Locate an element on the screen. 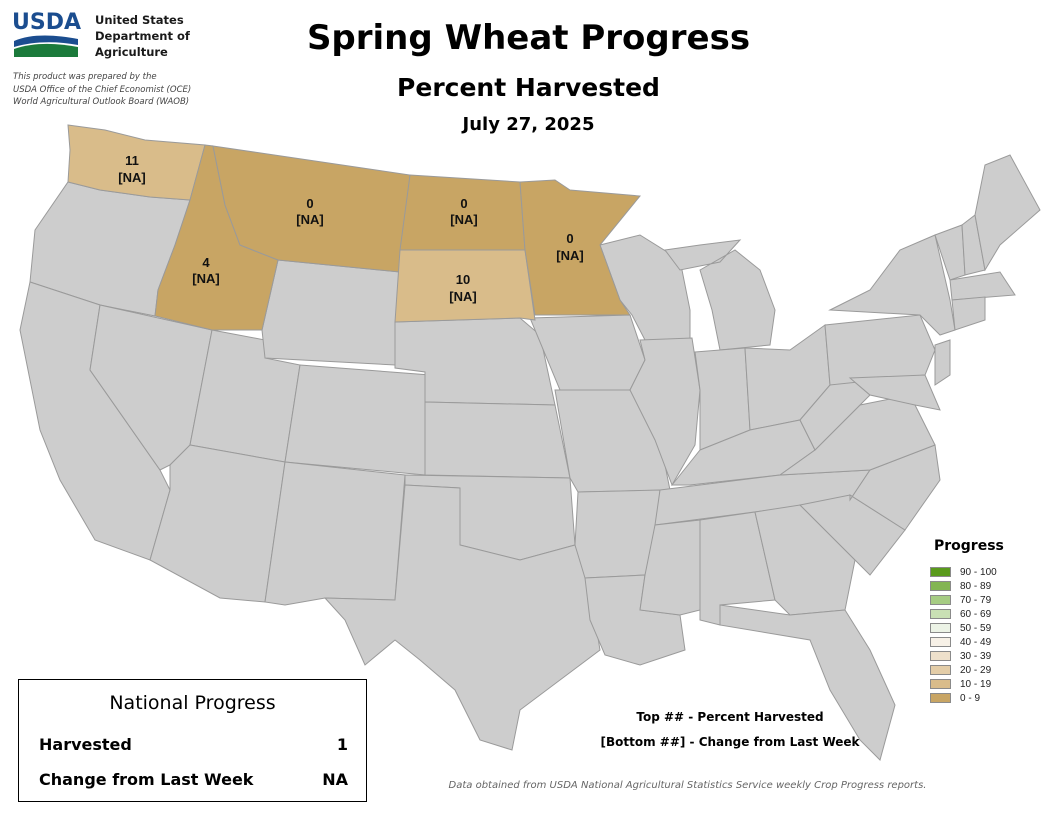 The height and width of the screenshot is (817, 1057). label-mt-change: [NA] is located at coordinates (309, 219).